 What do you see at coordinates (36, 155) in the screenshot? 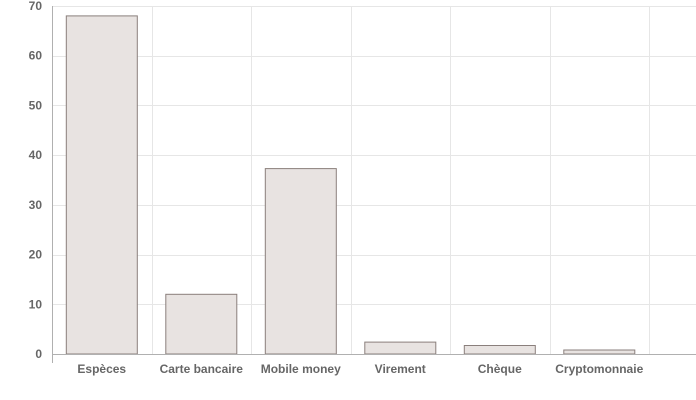
I see `y-tick-label: 40` at bounding box center [36, 155].